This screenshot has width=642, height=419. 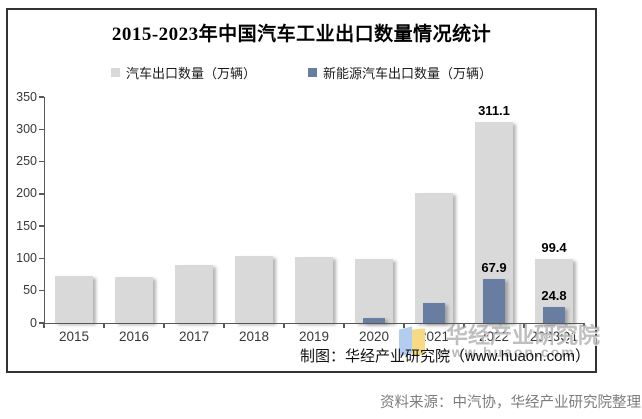 I want to click on y-axis-label-50: 50, so click(x=30, y=290).